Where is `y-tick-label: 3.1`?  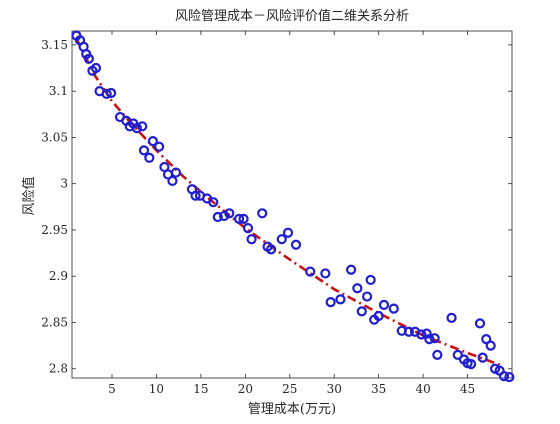
y-tick-label: 3.1 is located at coordinates (58, 91).